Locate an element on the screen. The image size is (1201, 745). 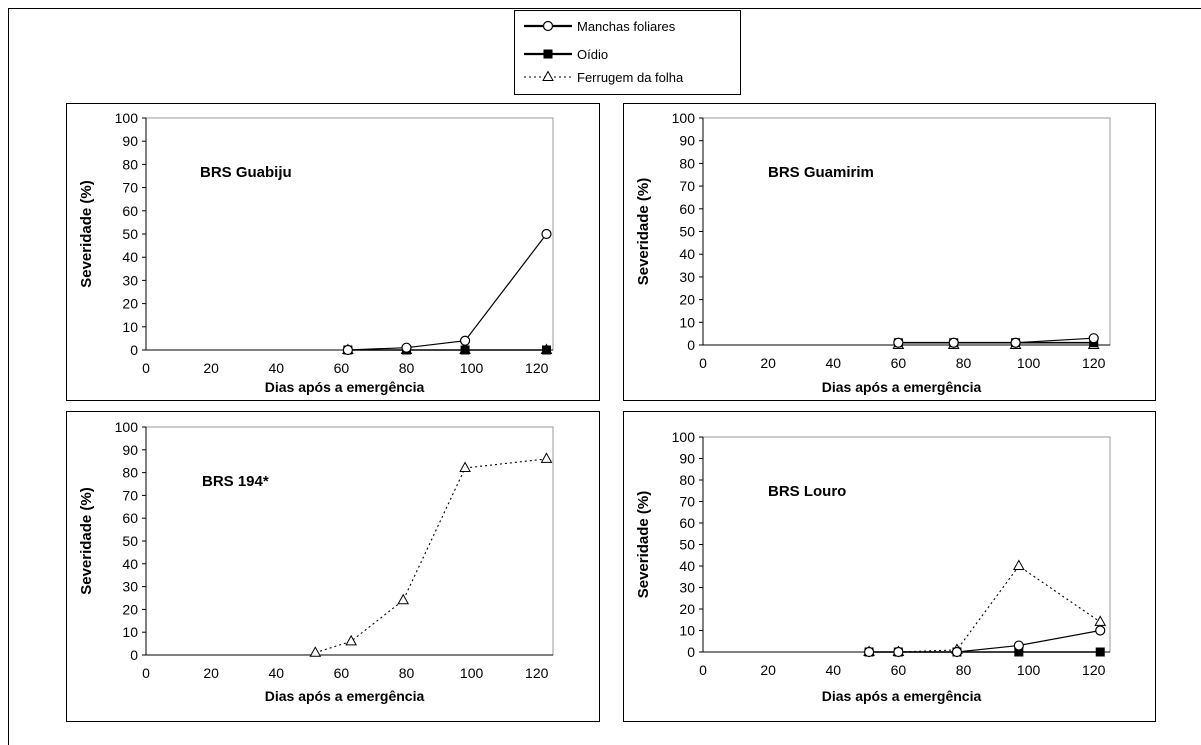
panel-annotation: BRS Guabiju is located at coordinates (246, 172).